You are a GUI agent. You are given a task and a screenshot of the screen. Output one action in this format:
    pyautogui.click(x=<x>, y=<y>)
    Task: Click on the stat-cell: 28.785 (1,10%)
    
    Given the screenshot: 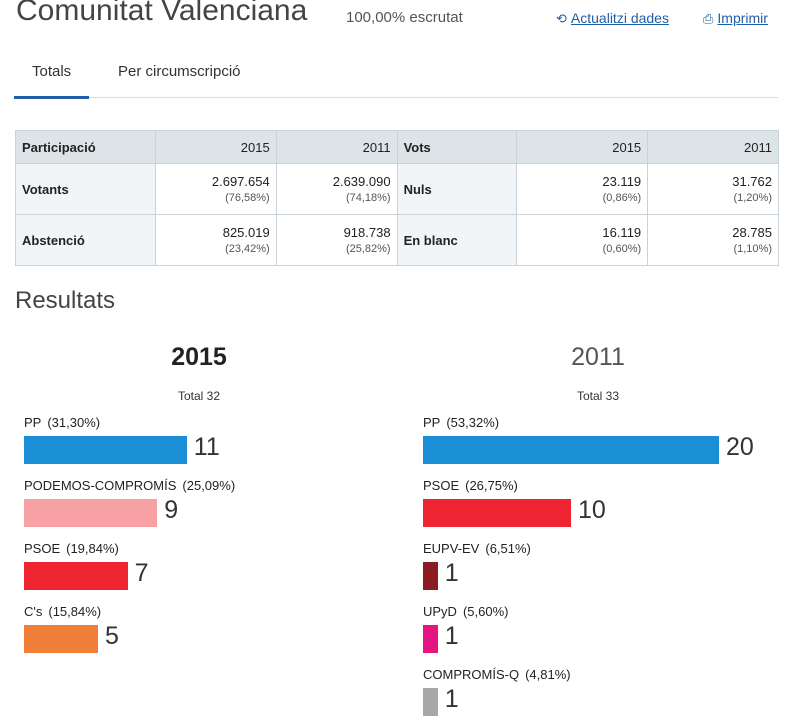 What is the action you would take?
    pyautogui.click(x=713, y=240)
    